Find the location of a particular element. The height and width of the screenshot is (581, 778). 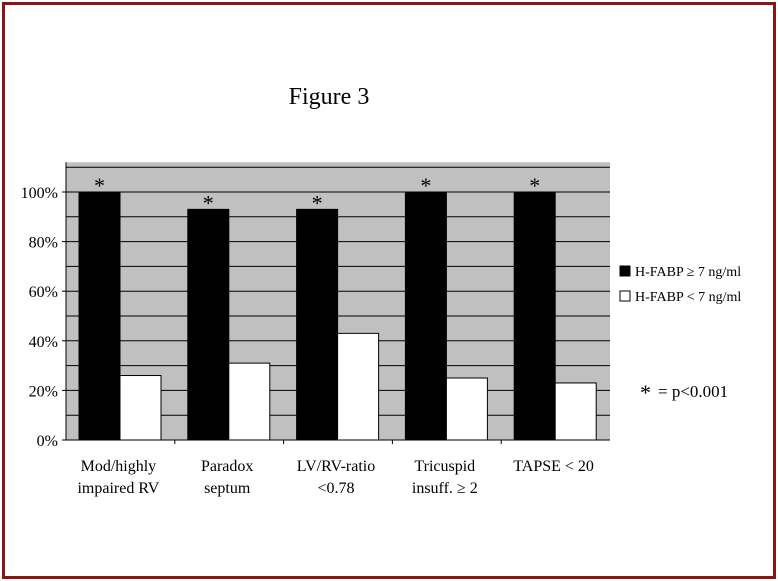

significance-text: = p<0.001 is located at coordinates (693, 391).